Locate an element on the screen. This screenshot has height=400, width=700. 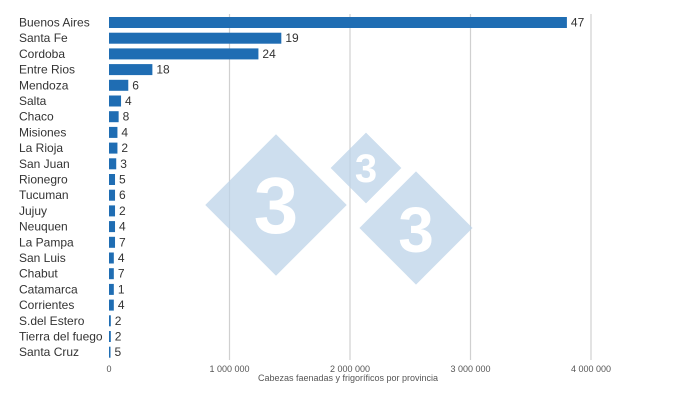
x-tick-label: 1 000 000 is located at coordinates (229, 369).